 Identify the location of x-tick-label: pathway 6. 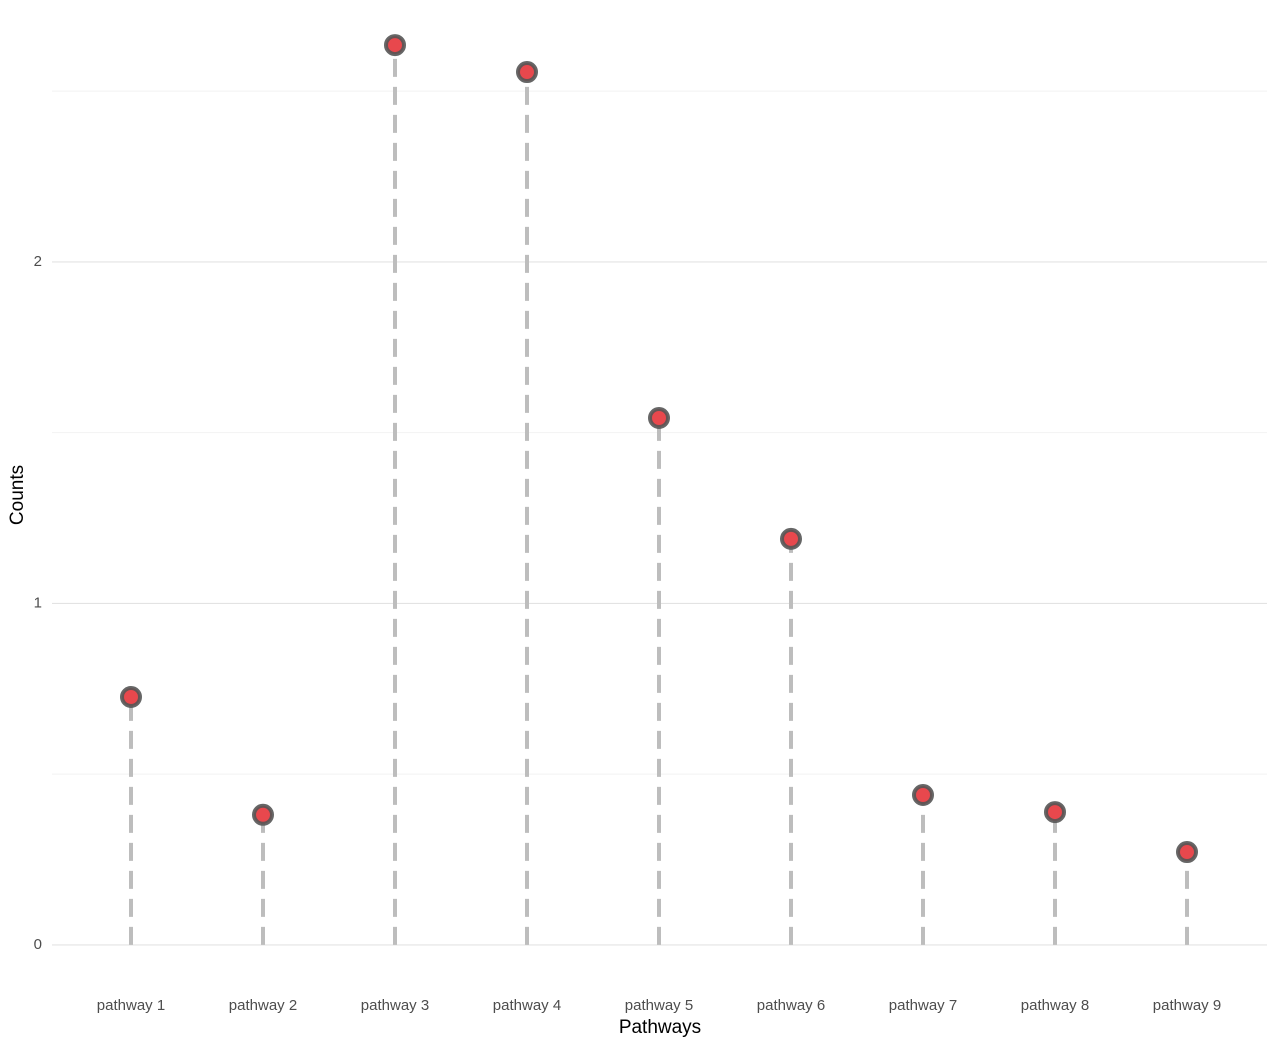
(791, 1005).